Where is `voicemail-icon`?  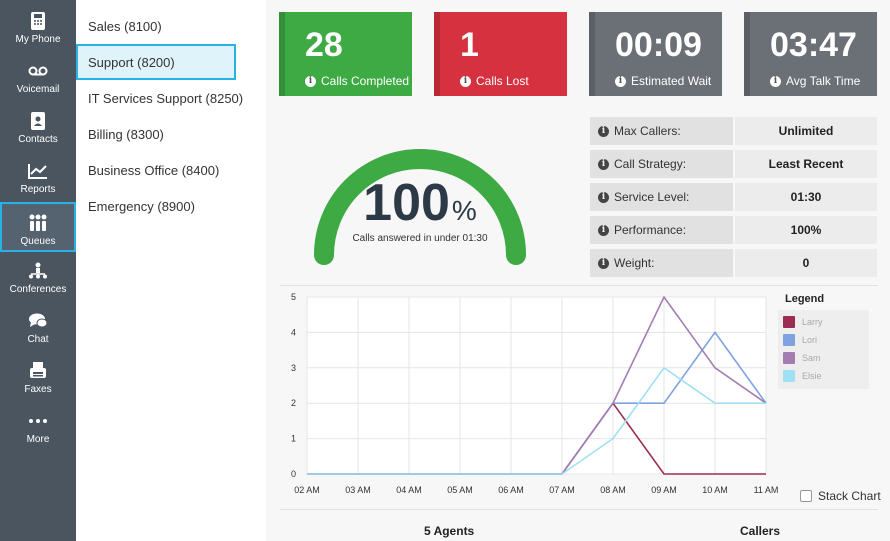
voicemail-icon is located at coordinates (38, 71).